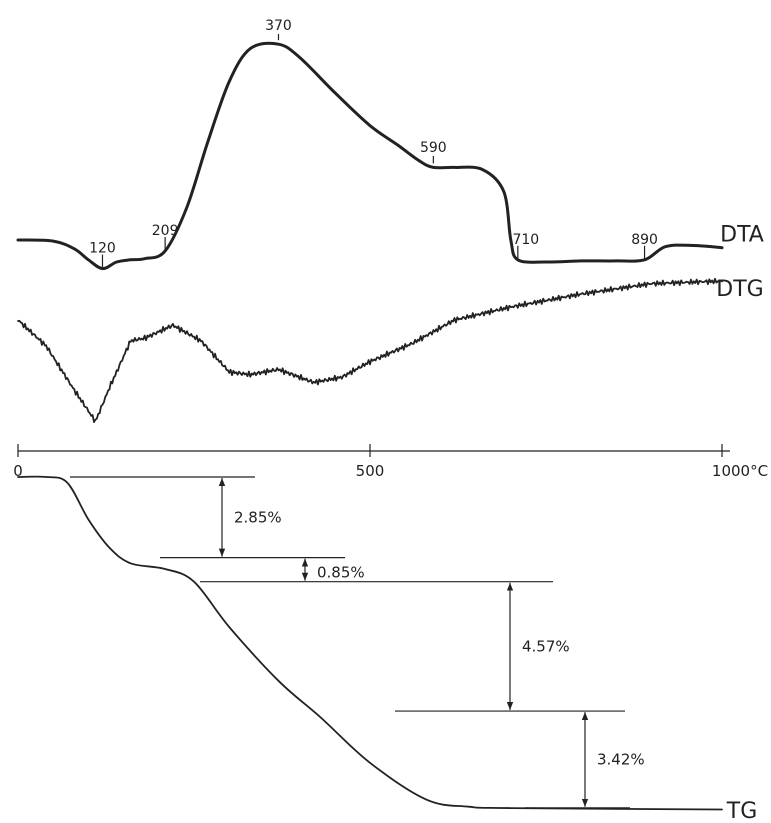 The width and height of the screenshot is (771, 823). Describe the element at coordinates (525, 240) in the screenshot. I see `dta-peak-label: 710` at that location.